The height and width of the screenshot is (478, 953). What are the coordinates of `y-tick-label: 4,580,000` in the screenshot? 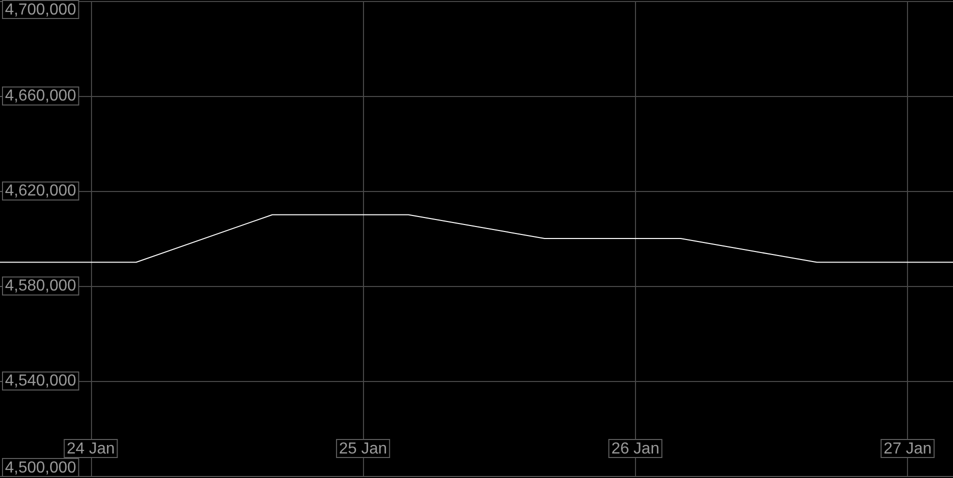 It's located at (40, 286).